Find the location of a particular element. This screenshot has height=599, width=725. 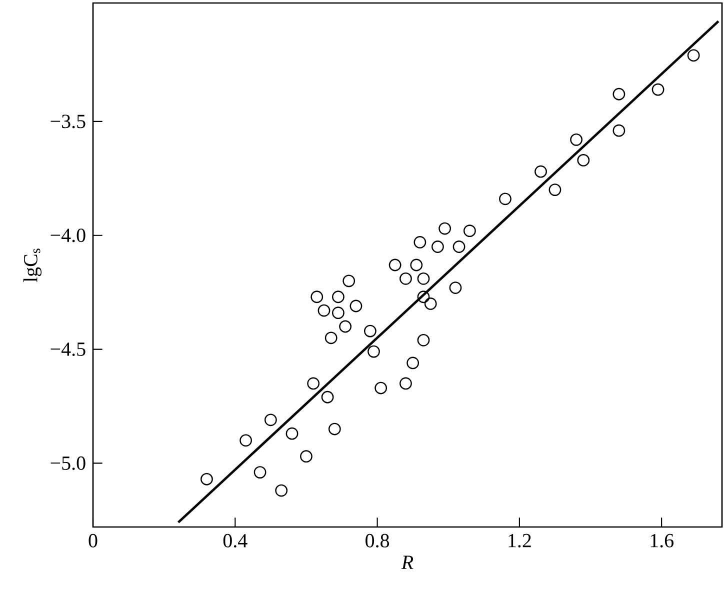

x-tick-label: 1.2 is located at coordinates (519, 541).